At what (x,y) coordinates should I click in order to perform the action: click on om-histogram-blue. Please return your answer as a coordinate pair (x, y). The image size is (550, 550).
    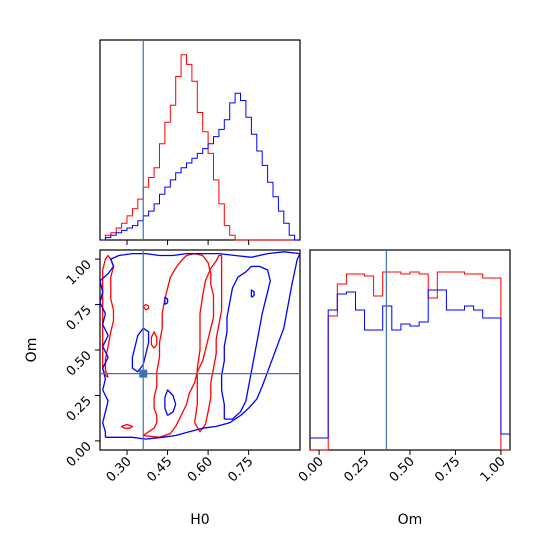
    Looking at the image, I should click on (410, 364).